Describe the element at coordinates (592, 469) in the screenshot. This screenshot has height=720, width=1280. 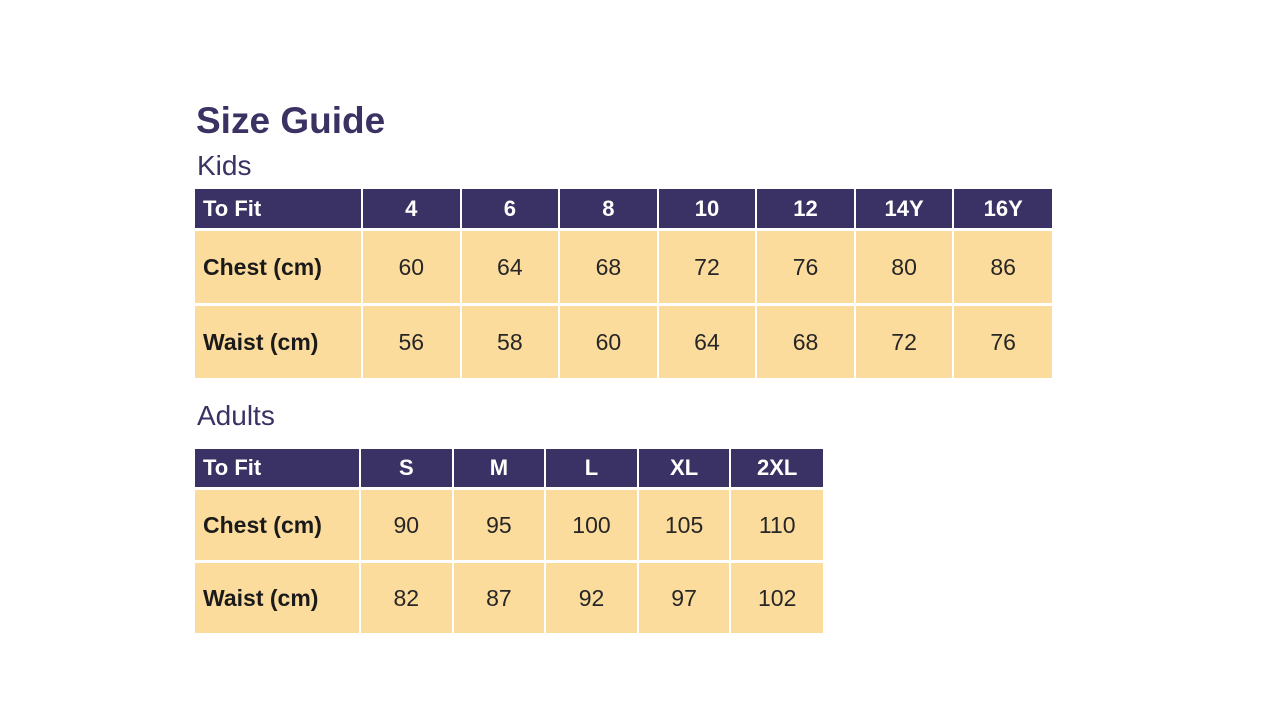
I see `adults-header-size: L` at that location.